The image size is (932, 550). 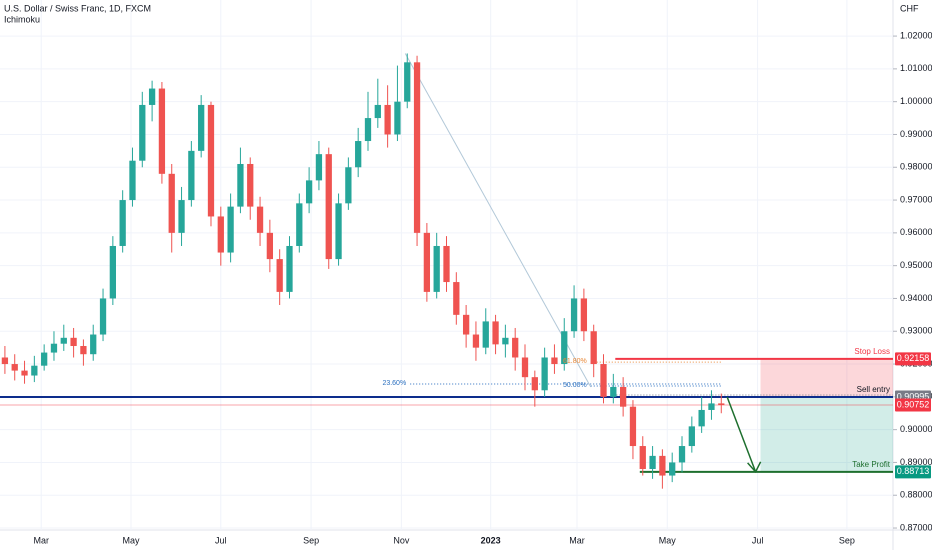 I want to click on price-box-label: 0.92158, so click(x=913, y=358).